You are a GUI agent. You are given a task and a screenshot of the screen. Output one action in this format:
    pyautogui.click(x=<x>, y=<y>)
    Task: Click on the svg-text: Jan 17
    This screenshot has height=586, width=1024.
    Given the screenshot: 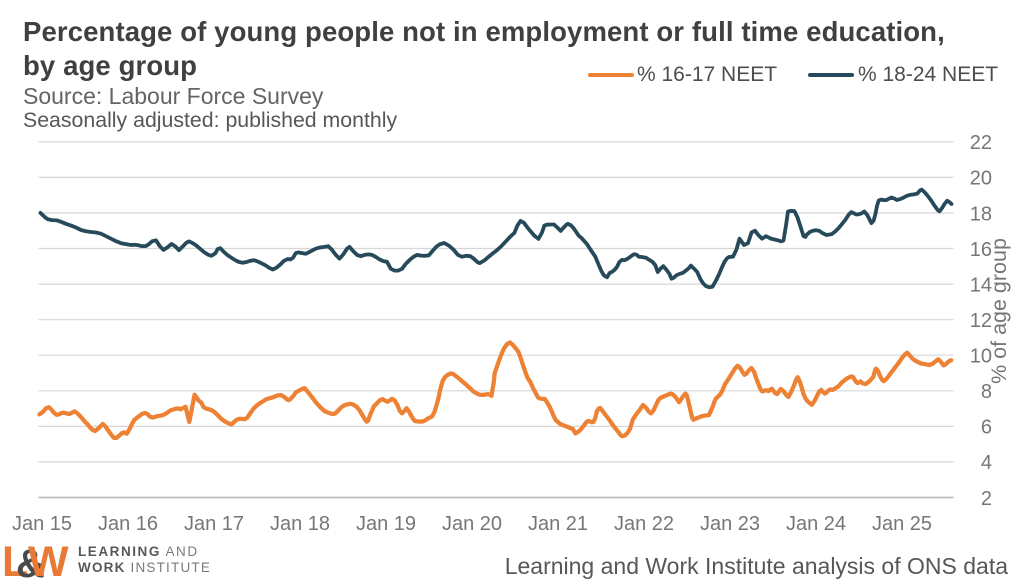 What is the action you would take?
    pyautogui.click(x=214, y=524)
    